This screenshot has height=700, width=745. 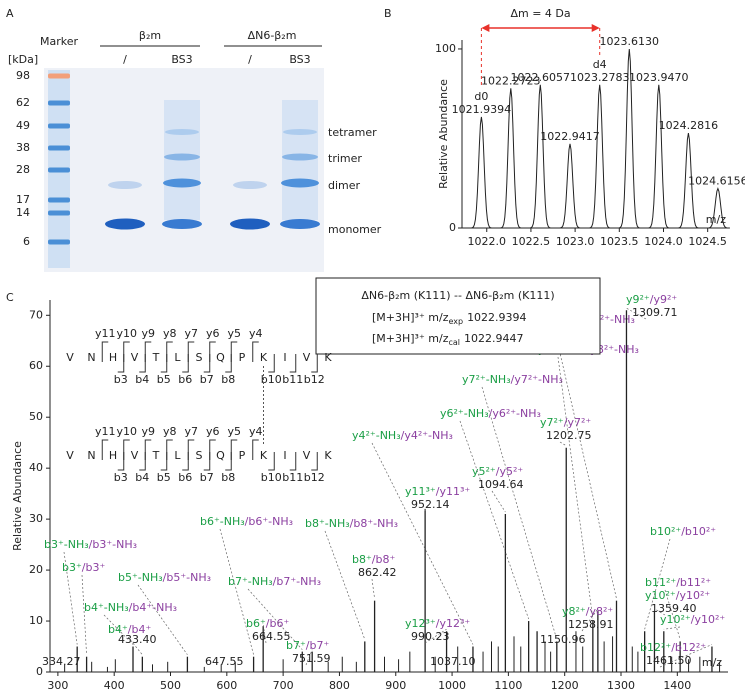 What do you see at coordinates (621, 685) in the screenshot?
I see `x-tick-label: 1300` at bounding box center [621, 685].